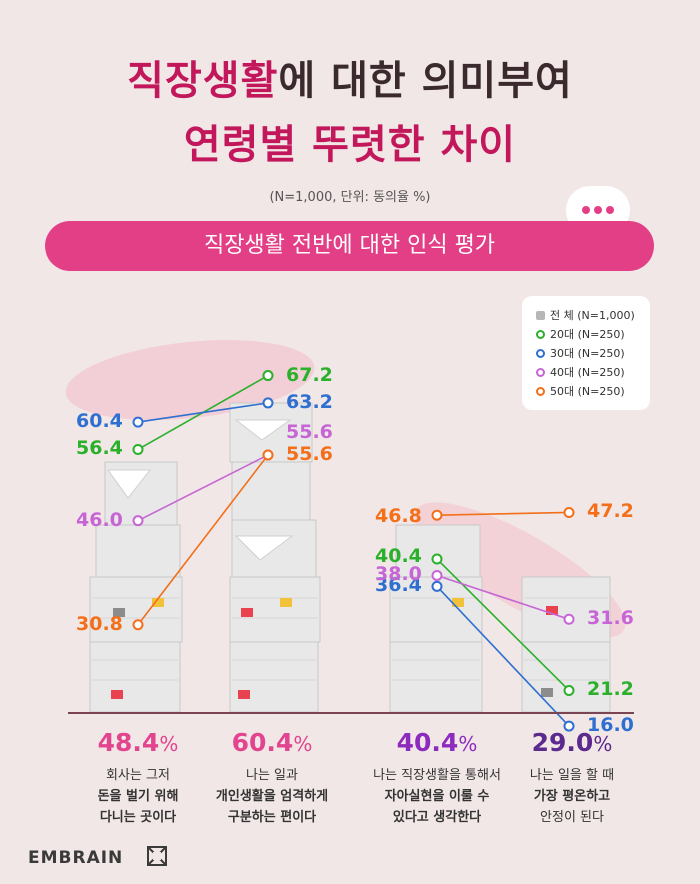  I want to click on baseline-divider, so click(351, 713).